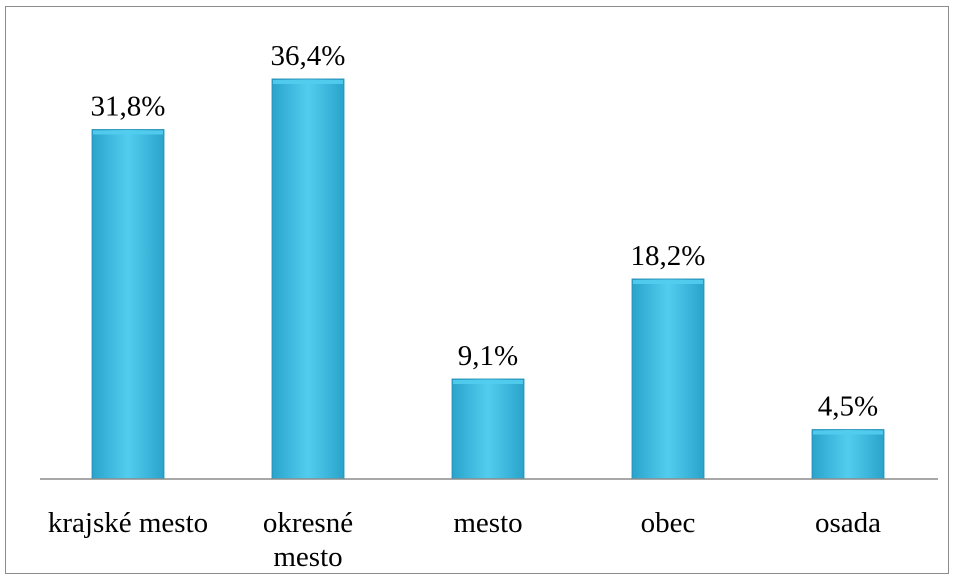  I want to click on data-label-2: 9,1%, so click(488, 356).